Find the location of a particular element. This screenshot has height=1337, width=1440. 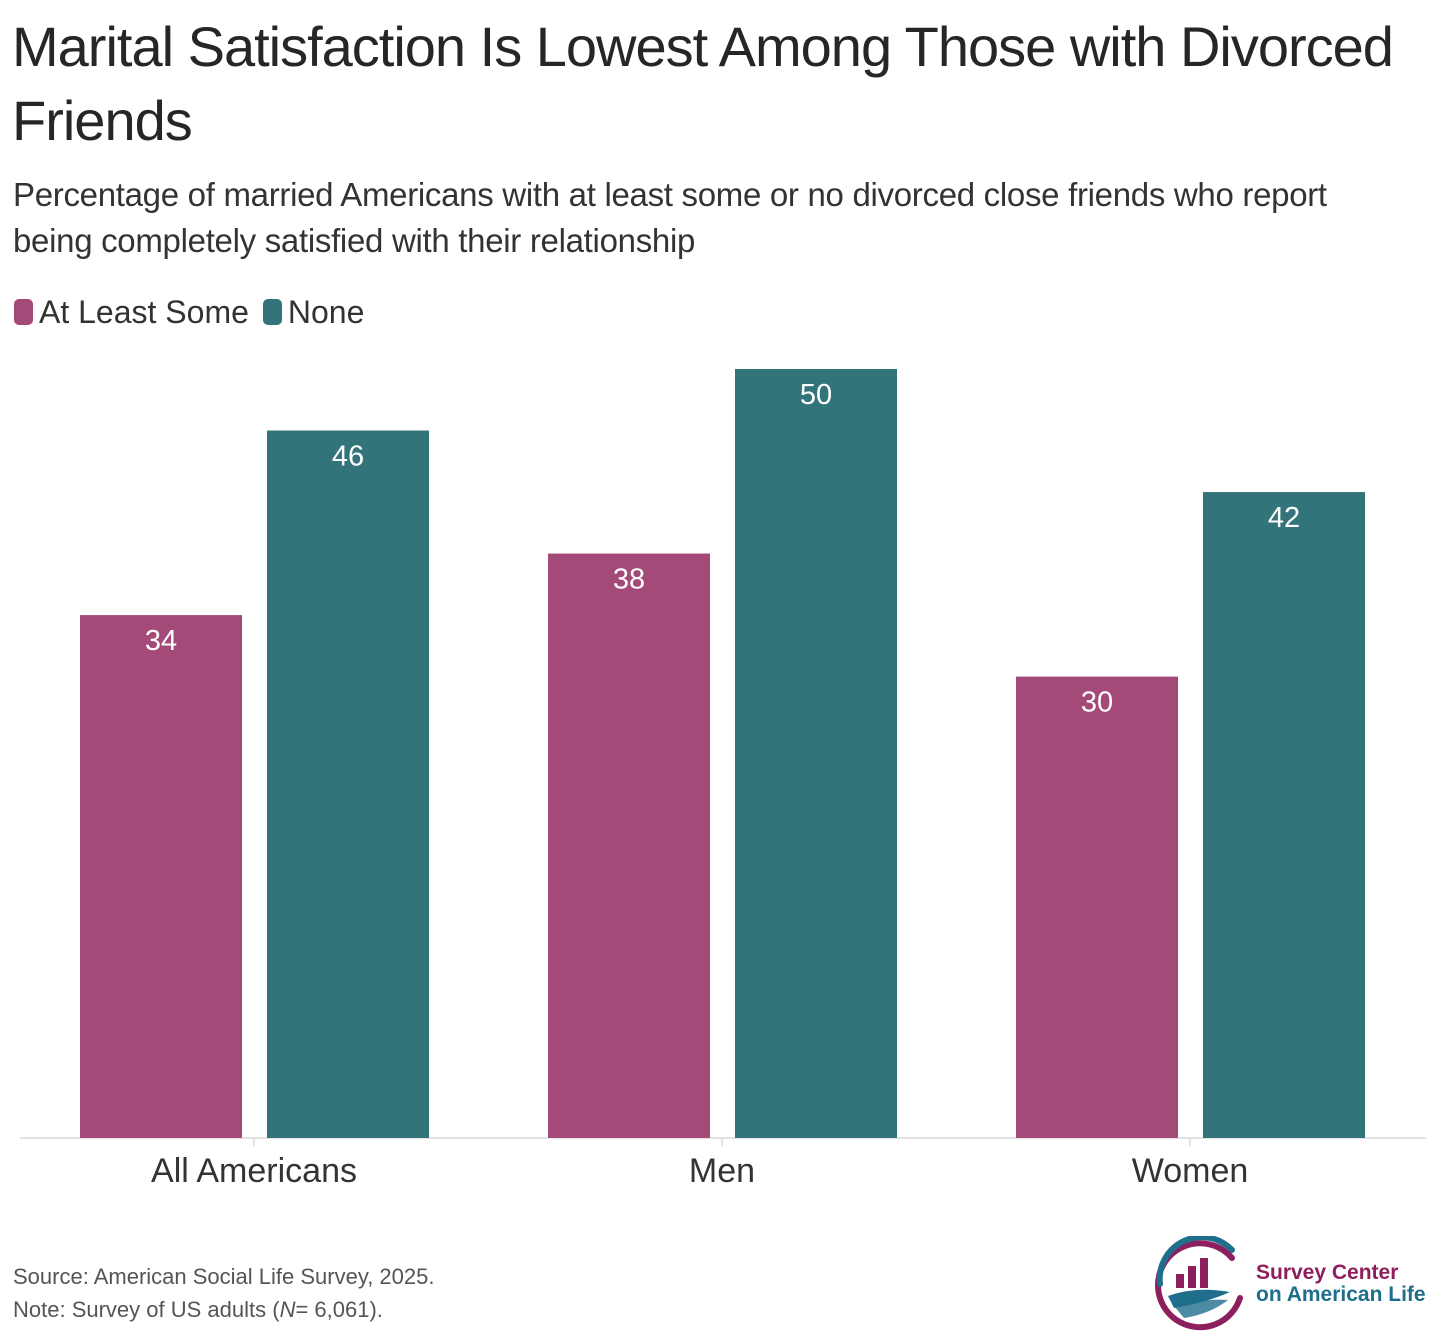

x-tick-label: Men is located at coordinates (722, 1171).